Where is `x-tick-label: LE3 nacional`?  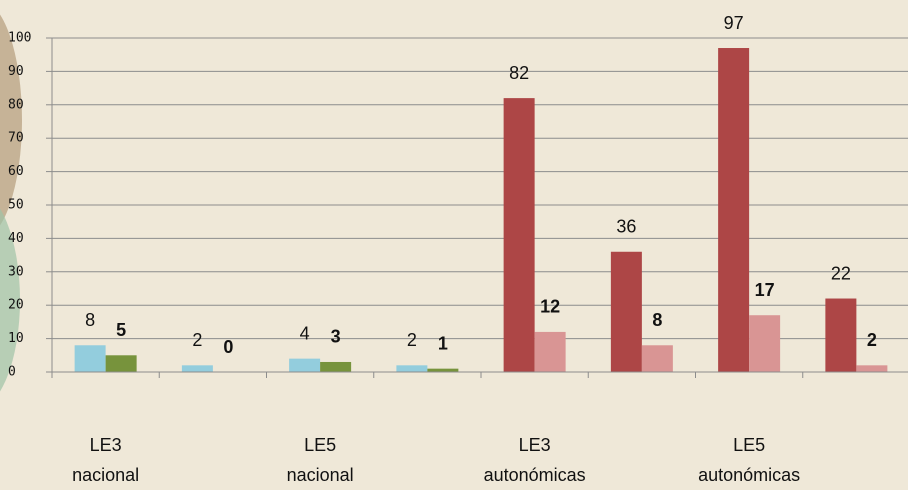 x-tick-label: LE3 nacional is located at coordinates (106, 460).